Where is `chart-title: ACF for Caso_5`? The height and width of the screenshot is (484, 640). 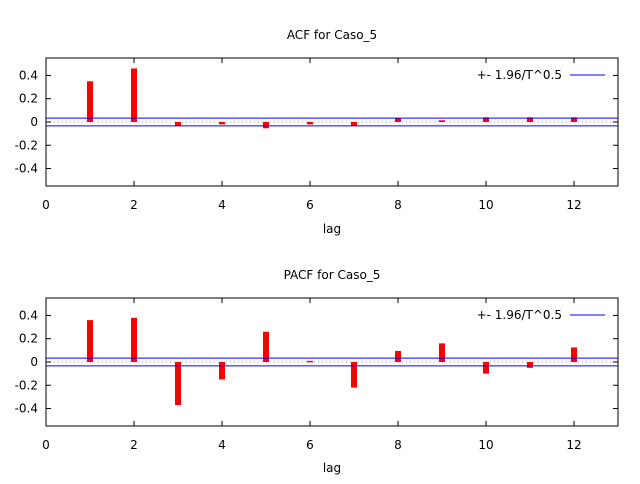 chart-title: ACF for Caso_5 is located at coordinates (332, 35).